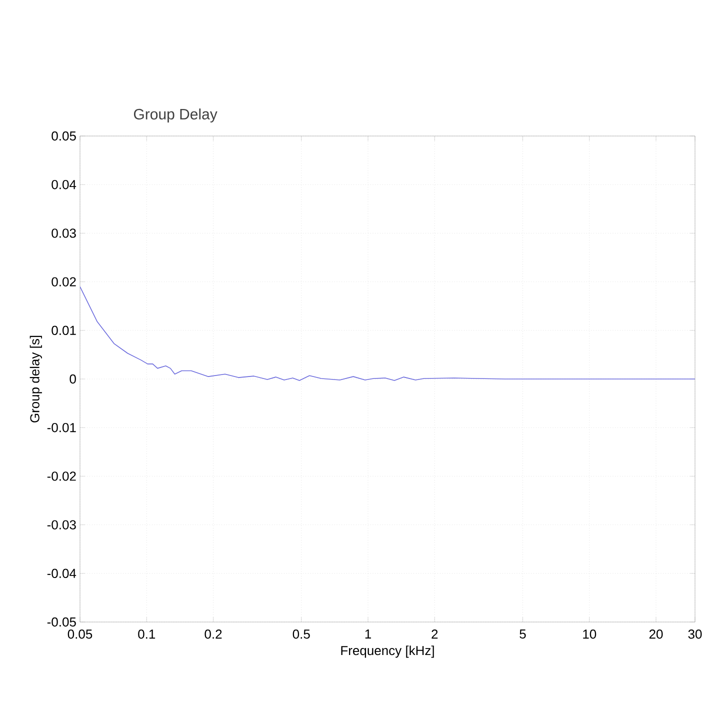 This screenshot has height=725, width=725. What do you see at coordinates (387, 652) in the screenshot?
I see `x-axis-title: Frequency [kHz]` at bounding box center [387, 652].